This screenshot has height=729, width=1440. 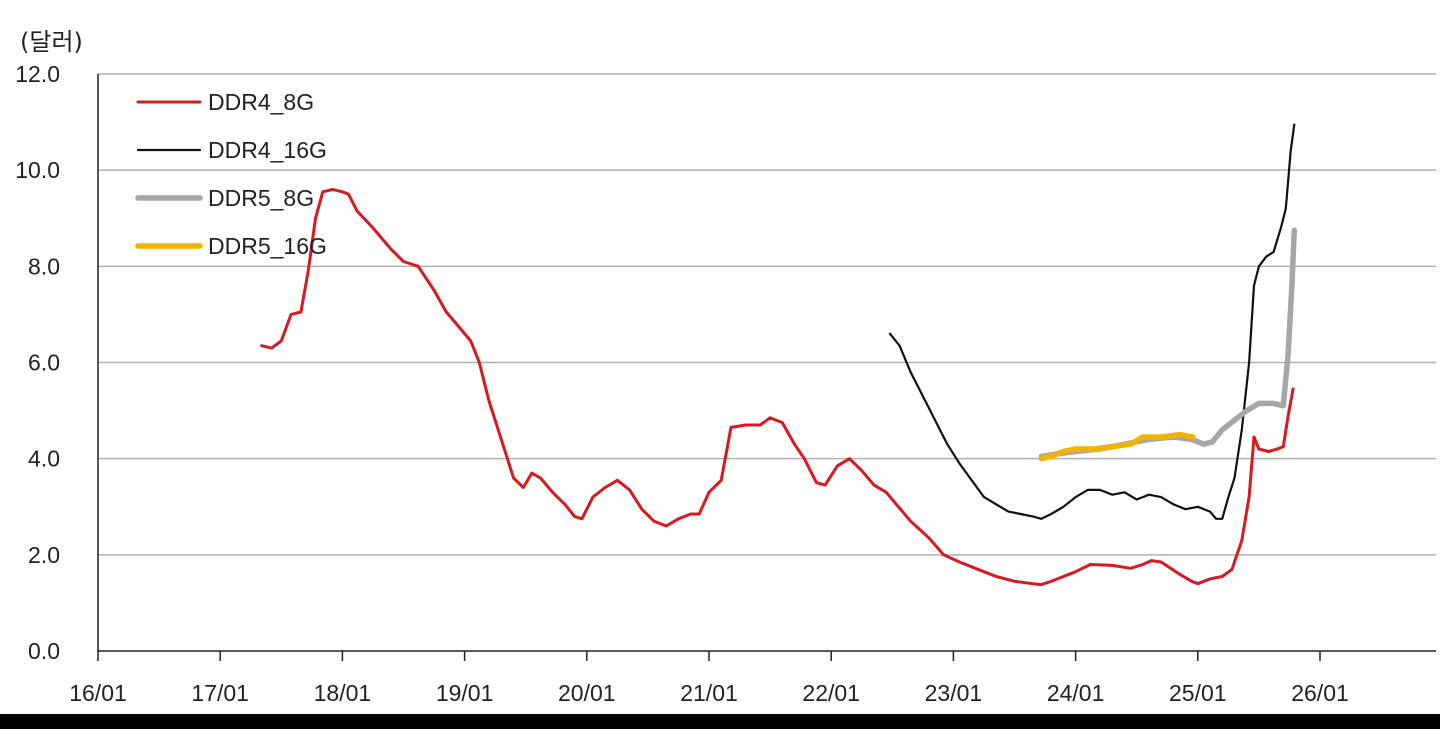 What do you see at coordinates (37, 74) in the screenshot?
I see `y-tick-label: 12.0` at bounding box center [37, 74].